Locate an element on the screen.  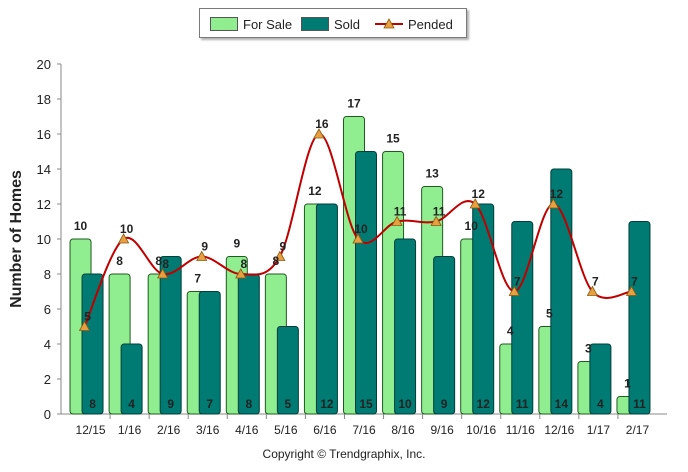
label-for-sale: 13 is located at coordinates (432, 174).